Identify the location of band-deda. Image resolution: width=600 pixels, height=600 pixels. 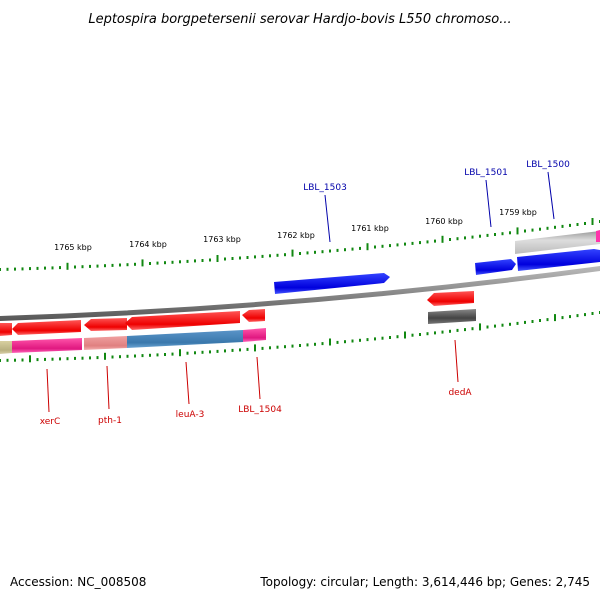
(452, 316).